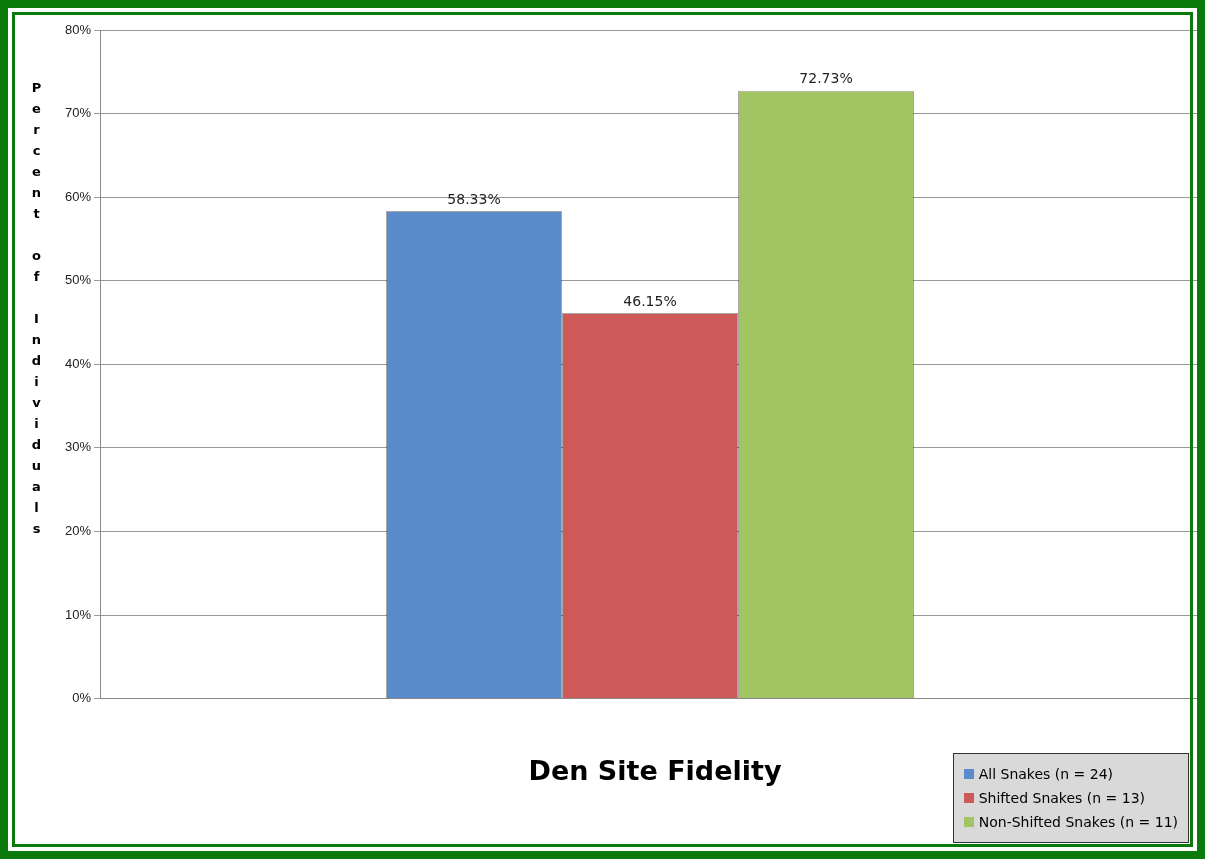  Describe the element at coordinates (82, 698) in the screenshot. I see `y-tick-label: 0%` at that location.